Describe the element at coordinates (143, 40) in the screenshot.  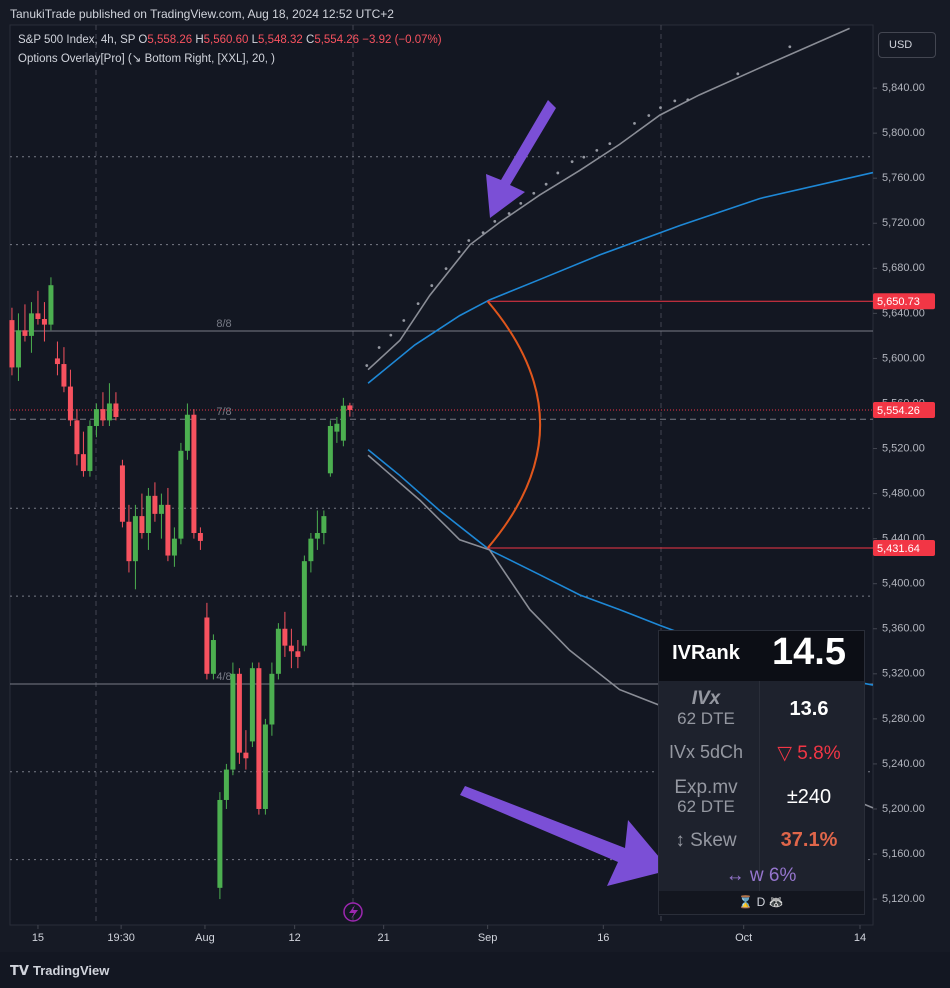
I see `ohlc-key: O` at that location.